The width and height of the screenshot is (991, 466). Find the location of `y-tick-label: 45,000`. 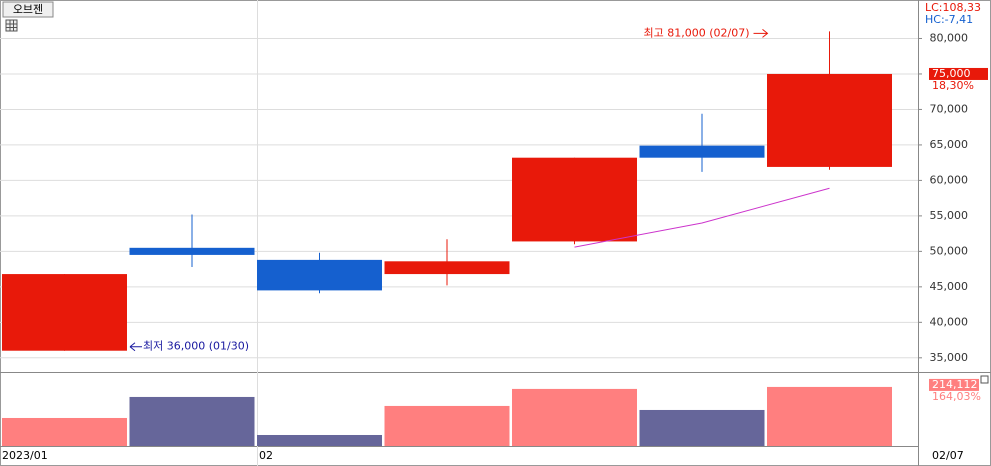

y-tick-label: 45,000 is located at coordinates (949, 286).